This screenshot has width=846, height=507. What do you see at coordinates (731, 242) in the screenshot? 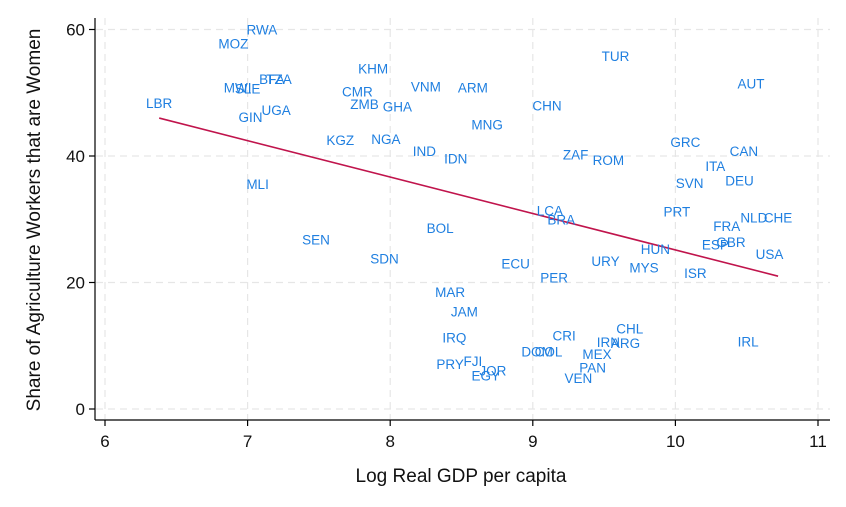
I see `point-label-gbr: GBR` at bounding box center [731, 242].